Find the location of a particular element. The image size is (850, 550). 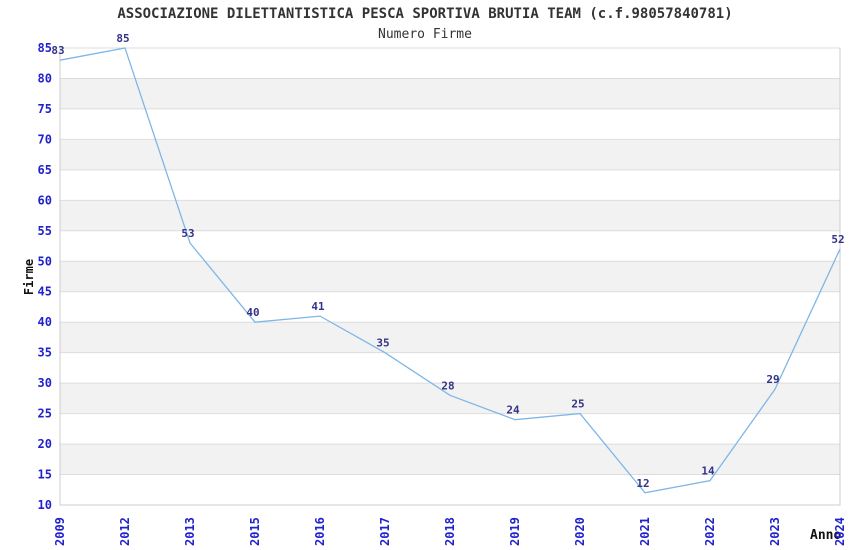

x-tick-label: 2016 is located at coordinates (320, 531).